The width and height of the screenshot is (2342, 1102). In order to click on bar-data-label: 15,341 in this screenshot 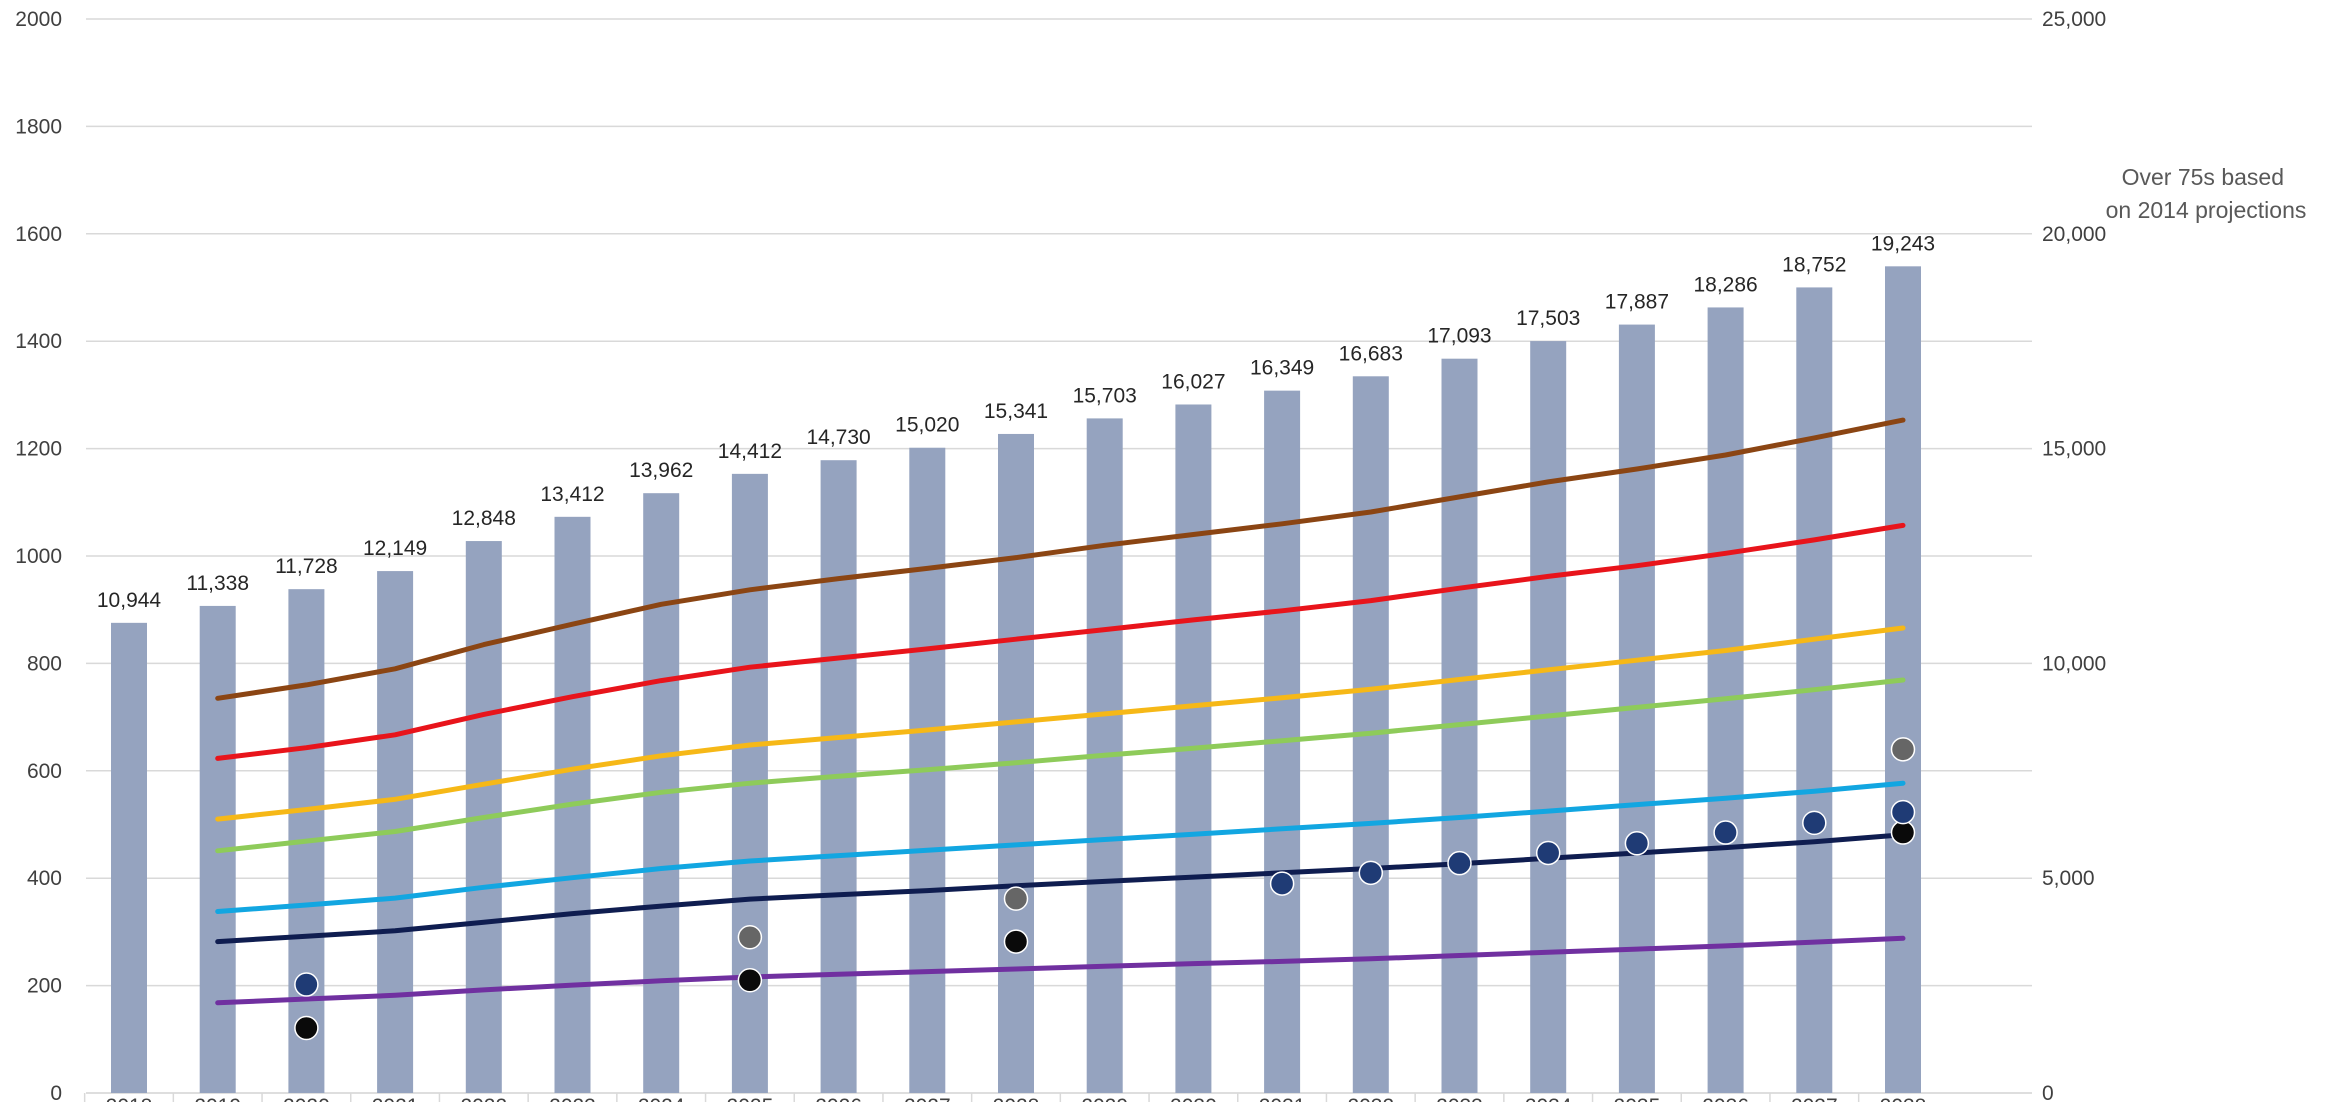, I will do `click(1016, 411)`.